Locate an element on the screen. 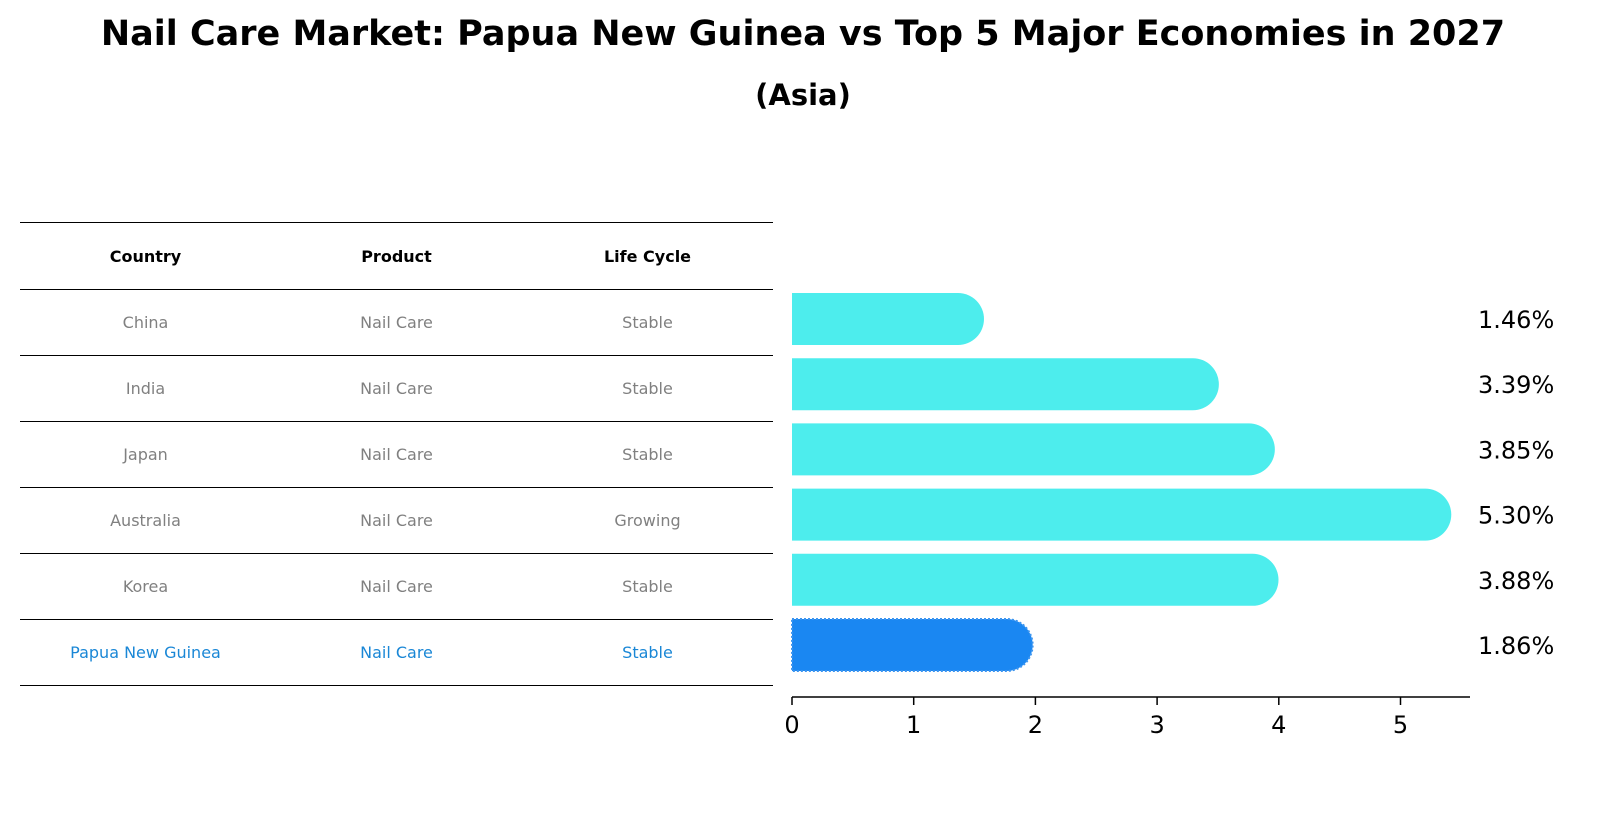 Image resolution: width=1606 pixels, height=823 pixels. table-header-row: Country Product Life Cycle is located at coordinates (396, 256).